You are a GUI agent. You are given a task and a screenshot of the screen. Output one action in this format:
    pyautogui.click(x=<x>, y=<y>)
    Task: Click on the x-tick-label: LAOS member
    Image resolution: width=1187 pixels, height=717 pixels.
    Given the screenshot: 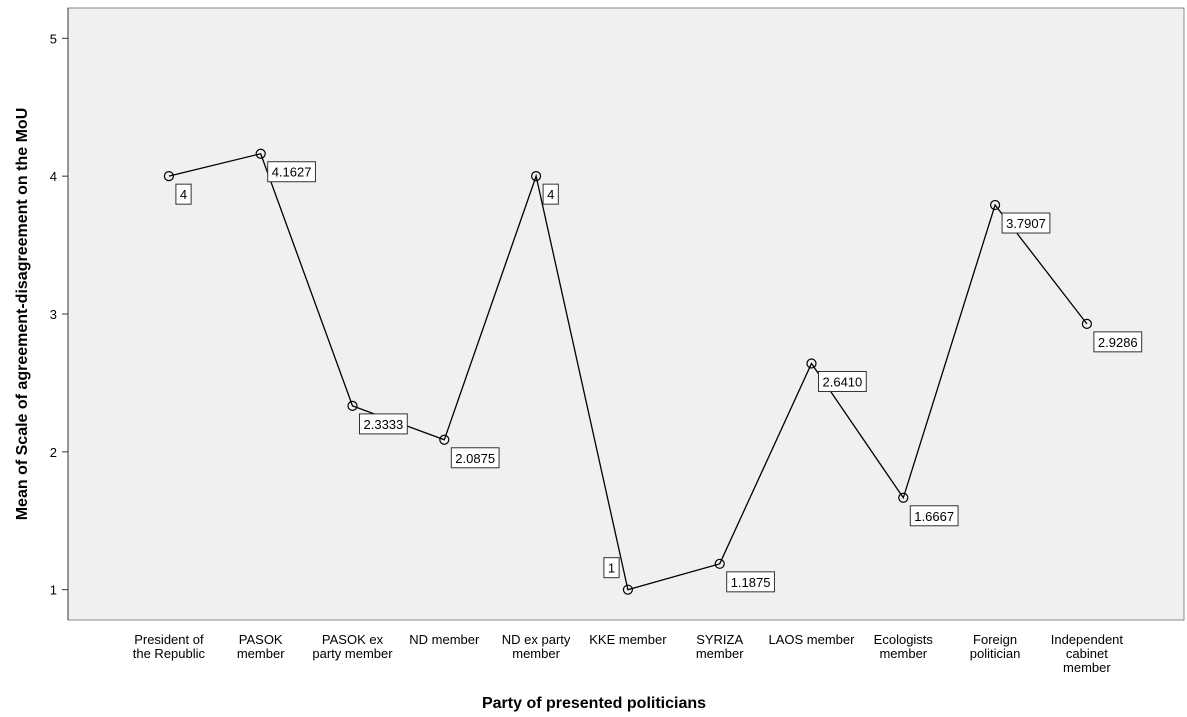 What is the action you would take?
    pyautogui.click(x=811, y=639)
    